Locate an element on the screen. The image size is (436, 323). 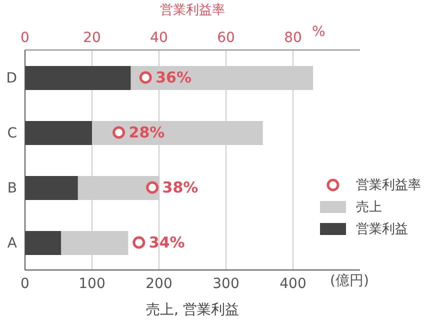
text: (億円) is located at coordinates (349, 281).